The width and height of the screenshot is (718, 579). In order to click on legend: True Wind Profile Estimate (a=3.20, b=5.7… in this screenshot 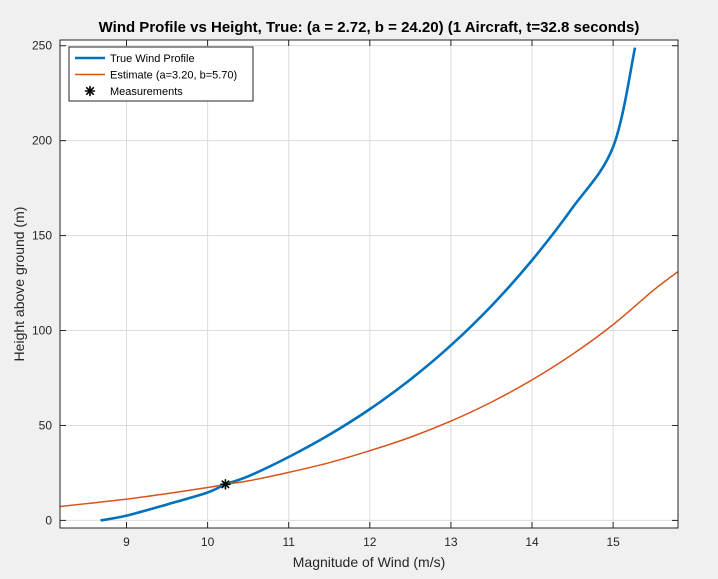, I will do `click(161, 74)`.